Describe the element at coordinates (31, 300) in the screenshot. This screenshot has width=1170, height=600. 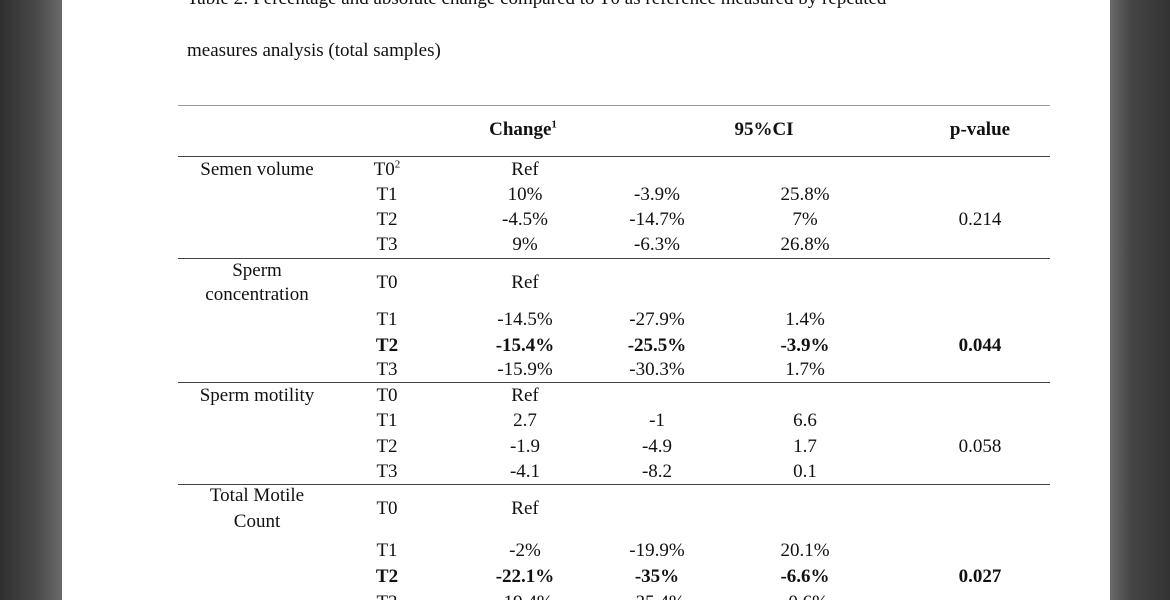
I see `viewer-background-left` at that location.